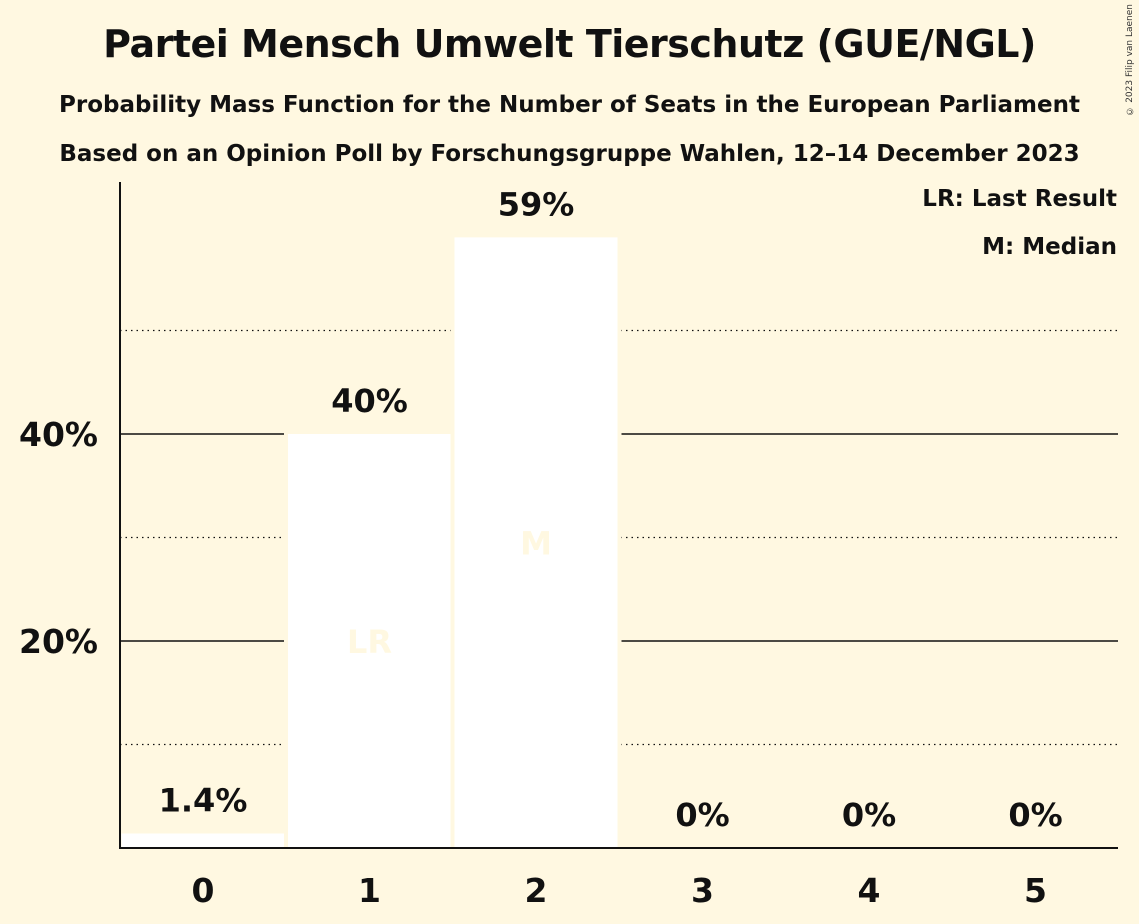 The width and height of the screenshot is (1139, 924). Describe the element at coordinates (1049, 247) in the screenshot. I see `legend-median: M: Median` at that location.